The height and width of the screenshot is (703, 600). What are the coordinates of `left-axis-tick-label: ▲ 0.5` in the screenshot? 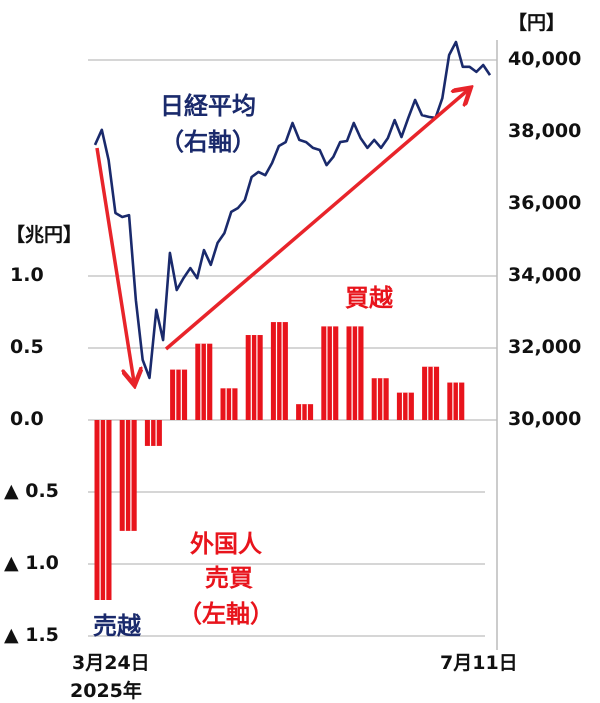 It's located at (31, 491).